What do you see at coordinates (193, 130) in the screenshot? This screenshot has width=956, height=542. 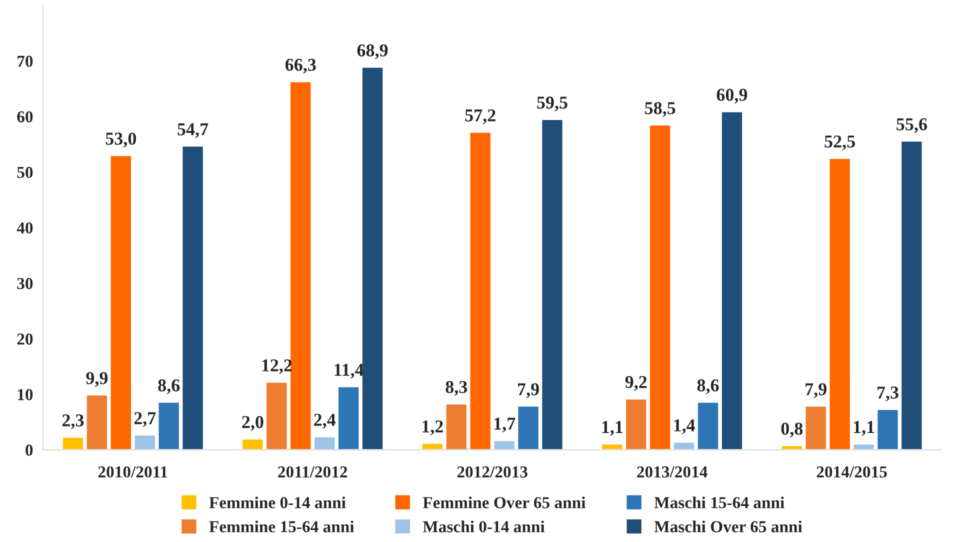 I see `data-label: 54,7` at bounding box center [193, 130].